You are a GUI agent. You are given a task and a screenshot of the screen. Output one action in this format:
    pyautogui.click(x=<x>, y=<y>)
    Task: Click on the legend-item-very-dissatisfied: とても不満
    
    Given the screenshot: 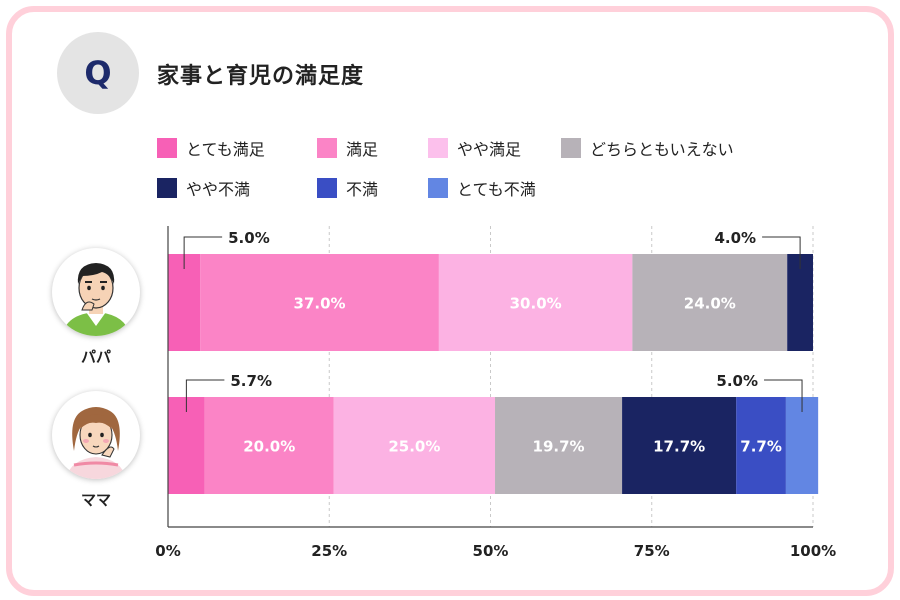 What is the action you would take?
    pyautogui.click(x=482, y=188)
    